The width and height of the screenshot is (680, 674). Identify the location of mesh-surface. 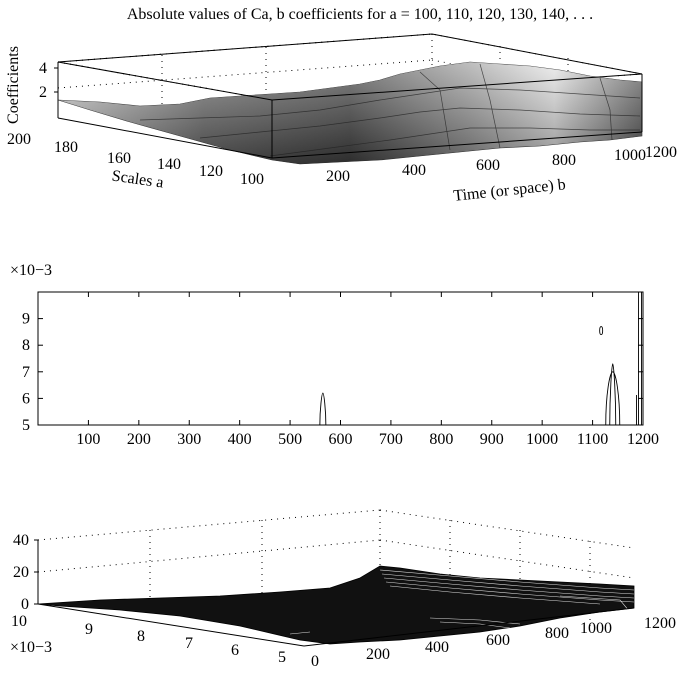
(336, 605).